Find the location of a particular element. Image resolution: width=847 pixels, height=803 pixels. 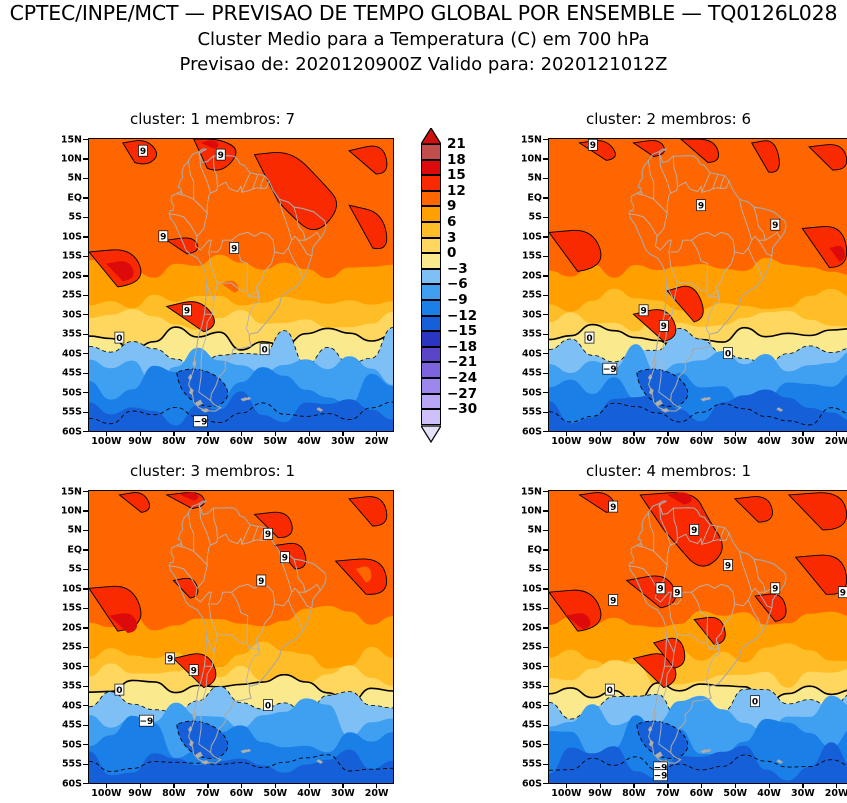

colorbar-tick-label: −27 is located at coordinates (462, 393).